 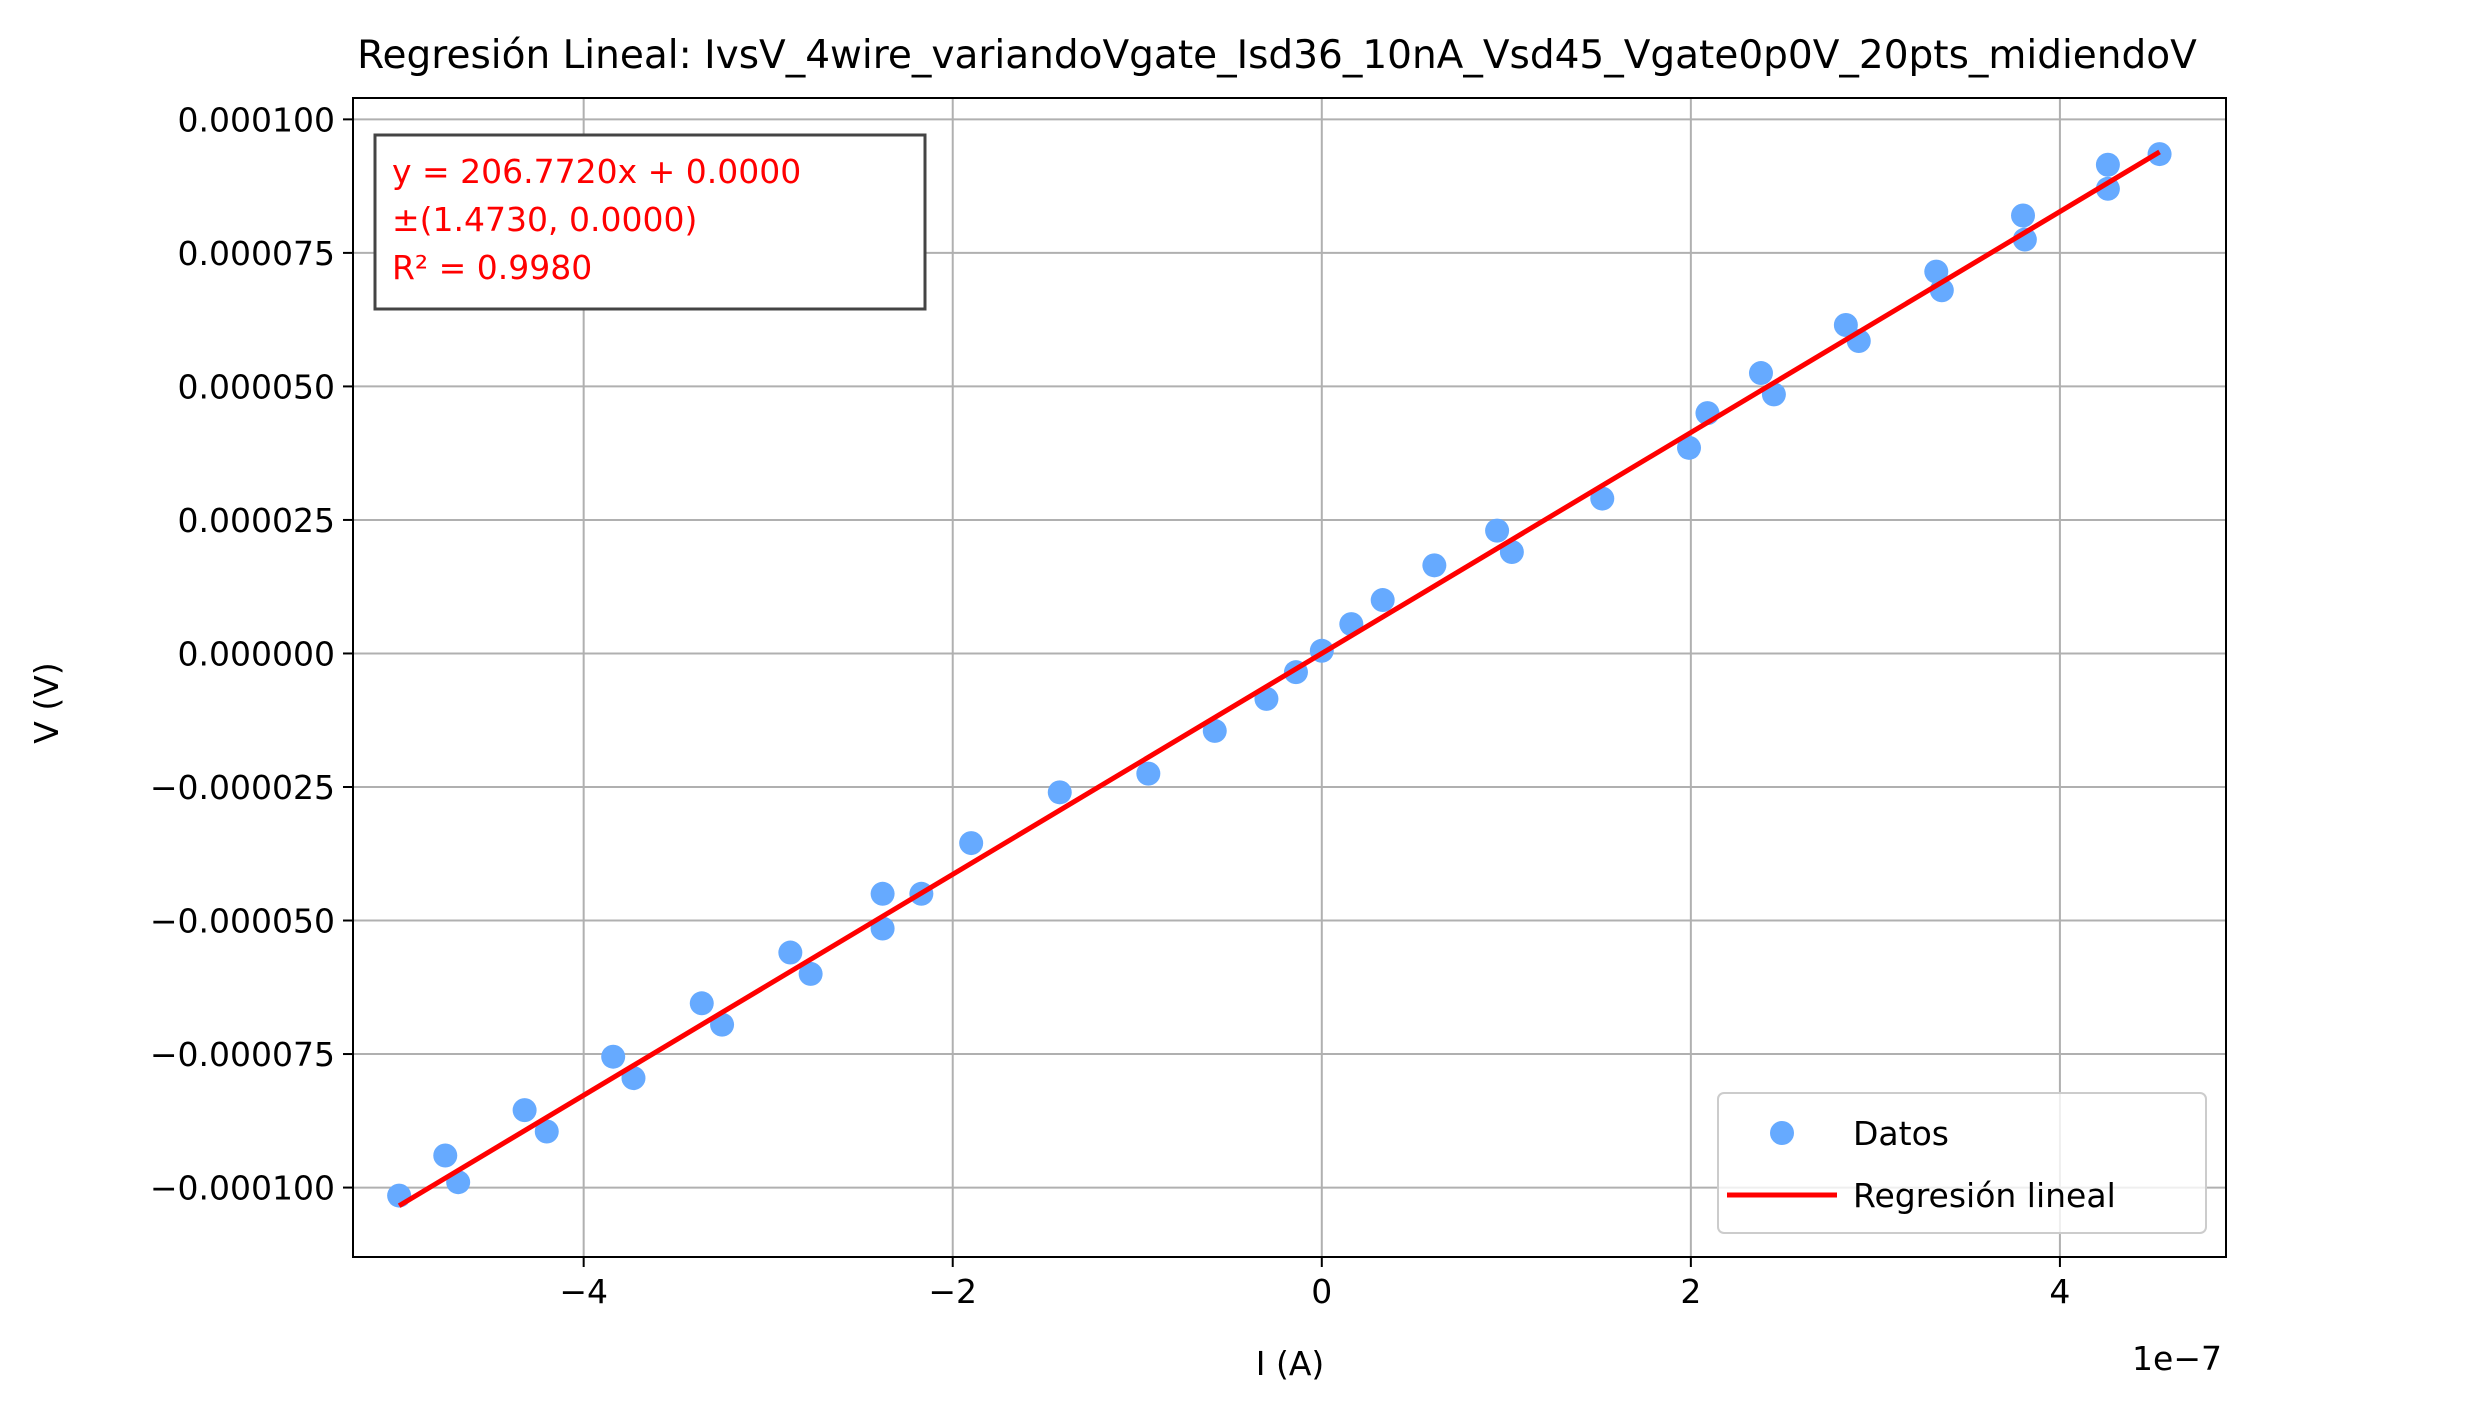 I want to click on x-axis-ticks: −4 −2 0 2 4, so click(x=1314, y=1284).